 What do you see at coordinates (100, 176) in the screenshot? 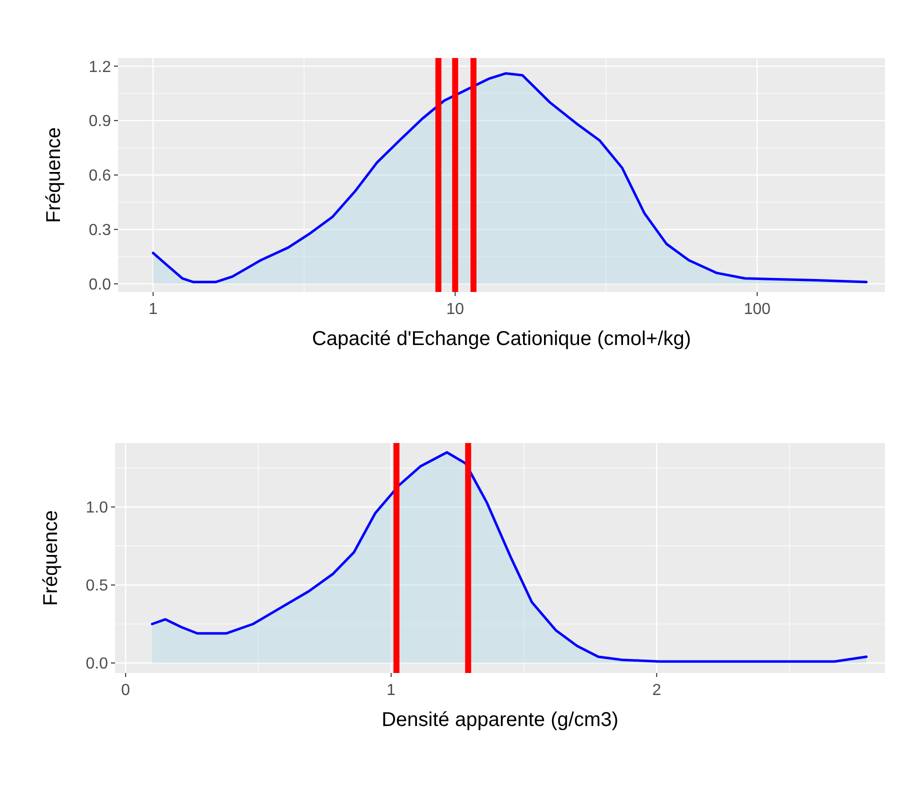
I see `y-tick-label: 0.6` at bounding box center [100, 176].